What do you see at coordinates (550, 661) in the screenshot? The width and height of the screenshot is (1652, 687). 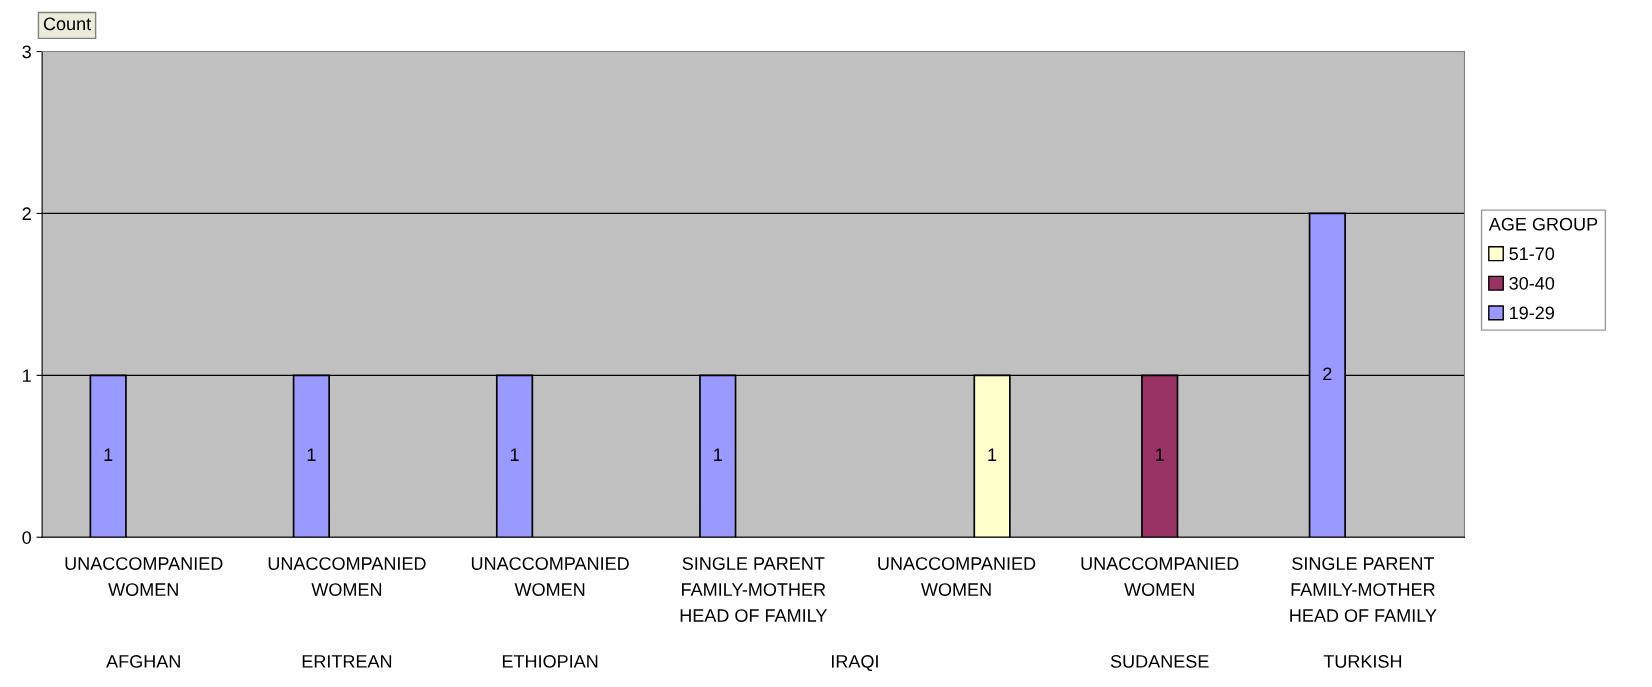 I see `text: ETHIOPIAN` at bounding box center [550, 661].